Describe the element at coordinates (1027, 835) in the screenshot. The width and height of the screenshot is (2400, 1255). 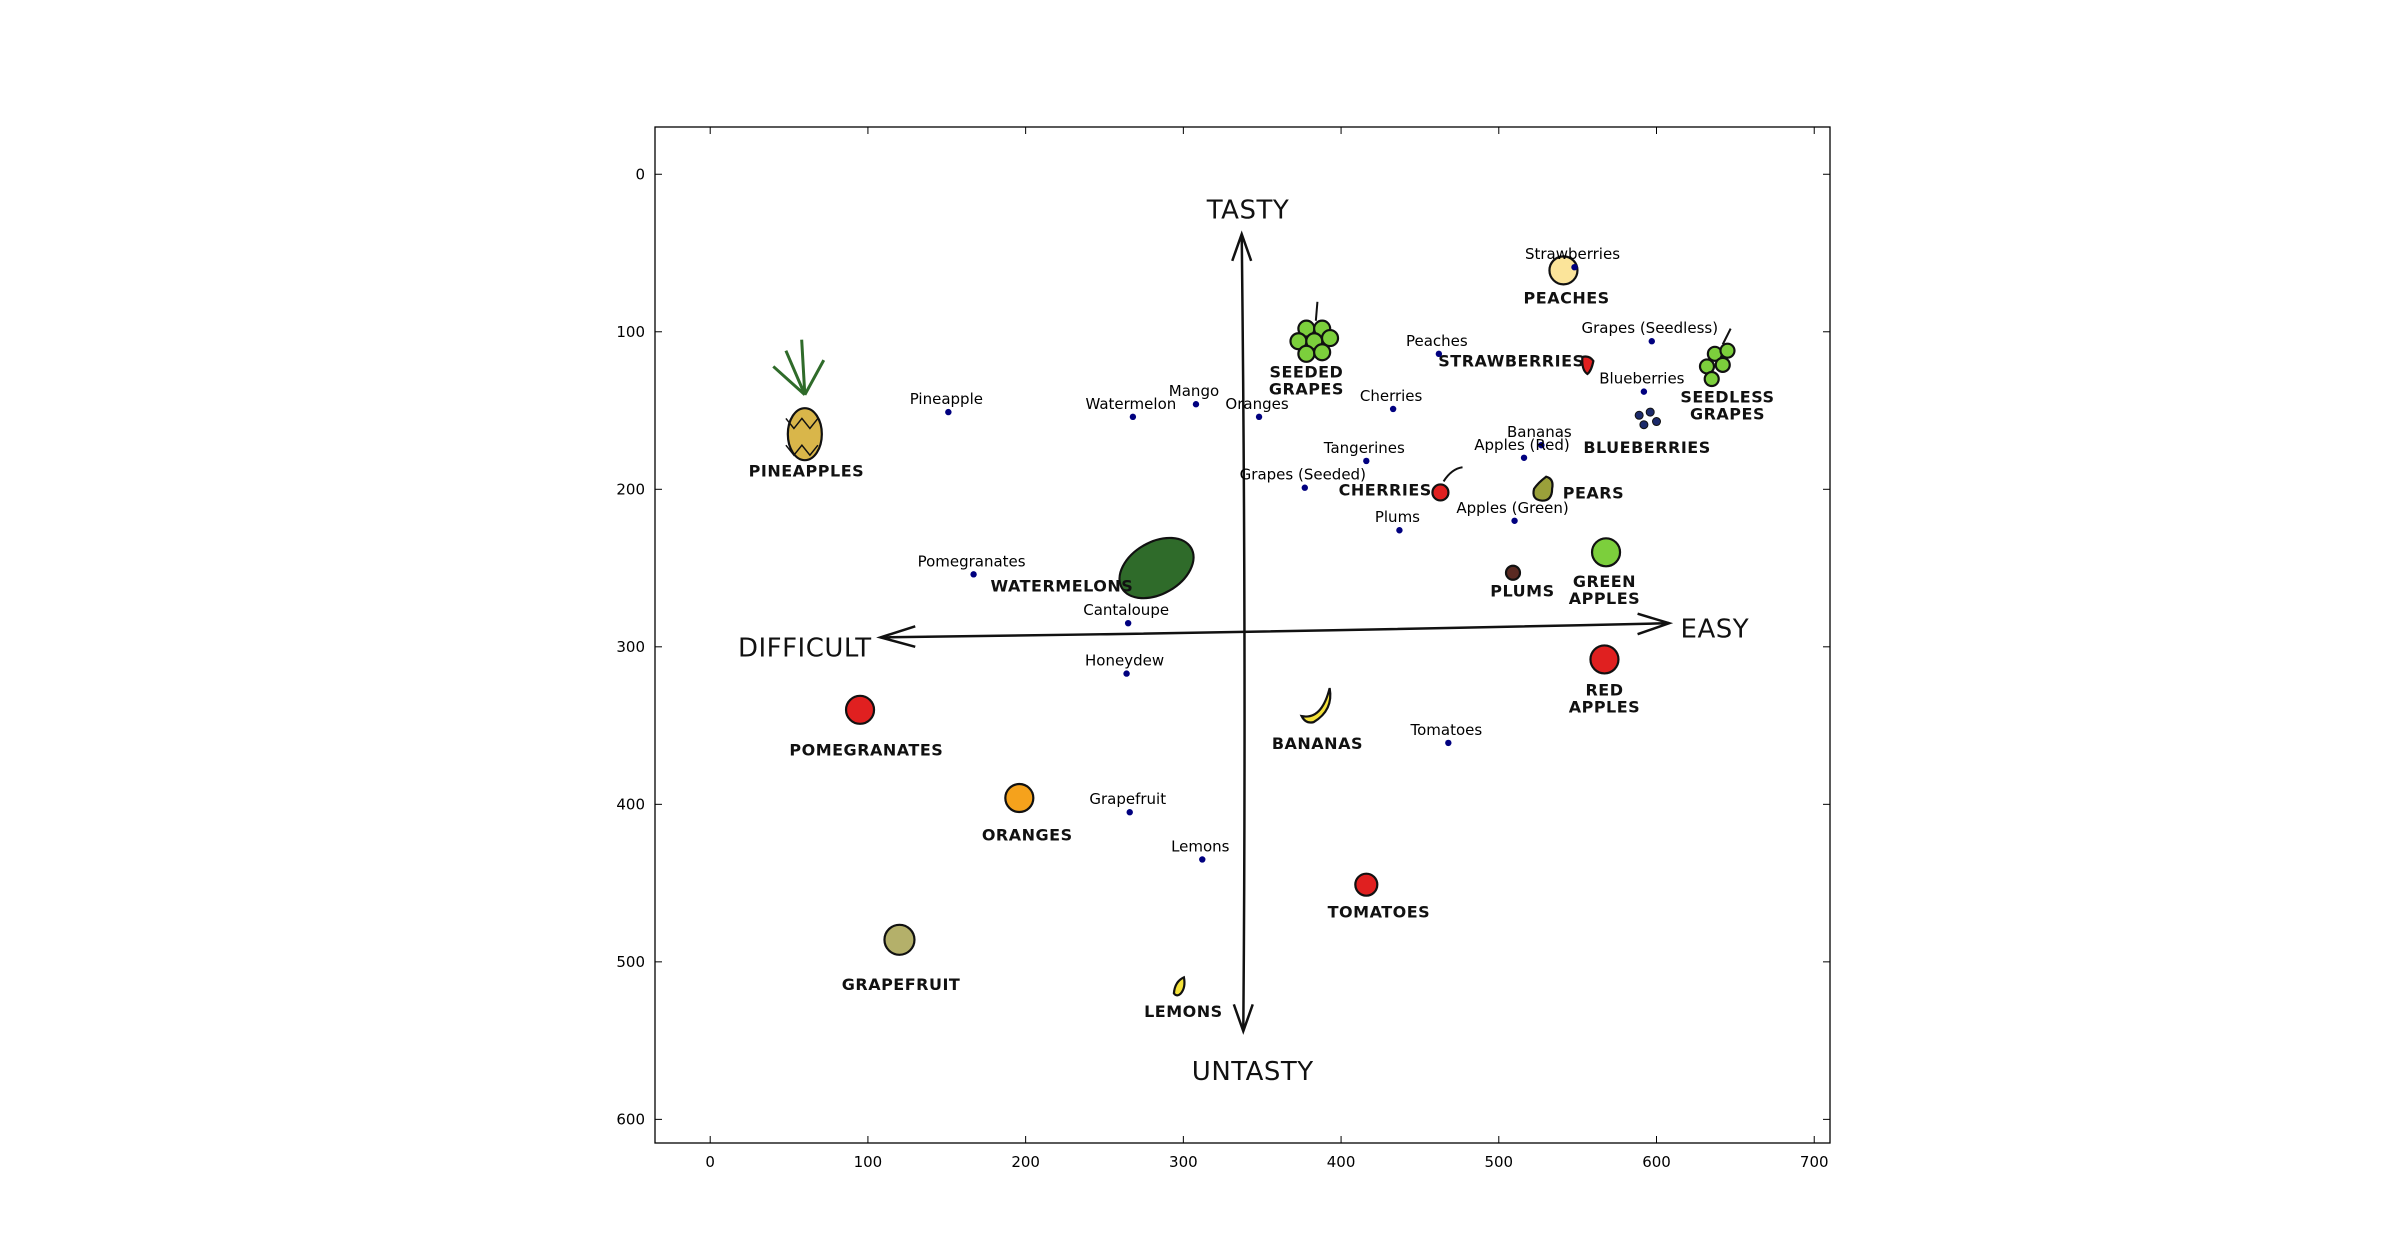
I see `oranges-label: ORANGES` at that location.